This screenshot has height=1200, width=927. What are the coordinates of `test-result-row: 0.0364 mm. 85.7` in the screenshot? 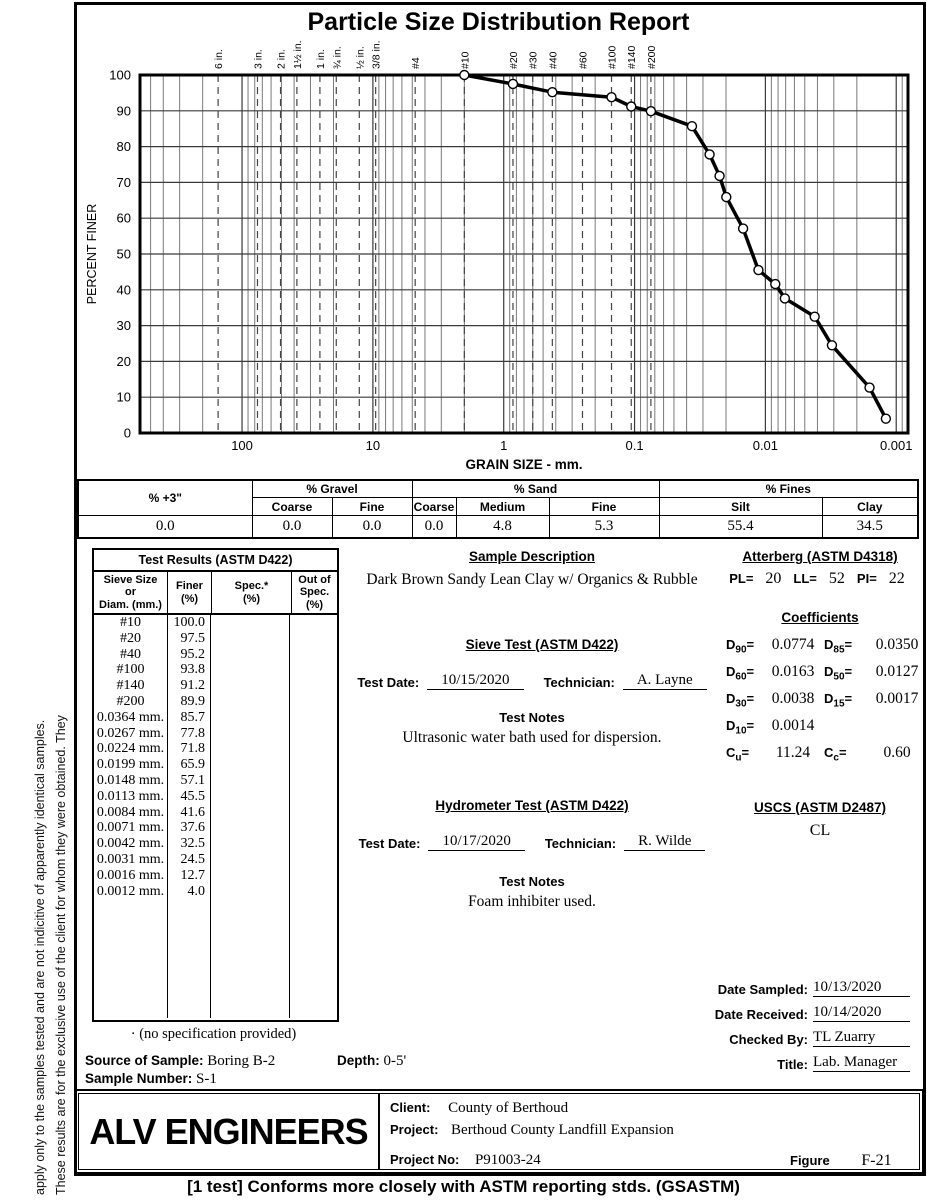 It's located at (215, 718).